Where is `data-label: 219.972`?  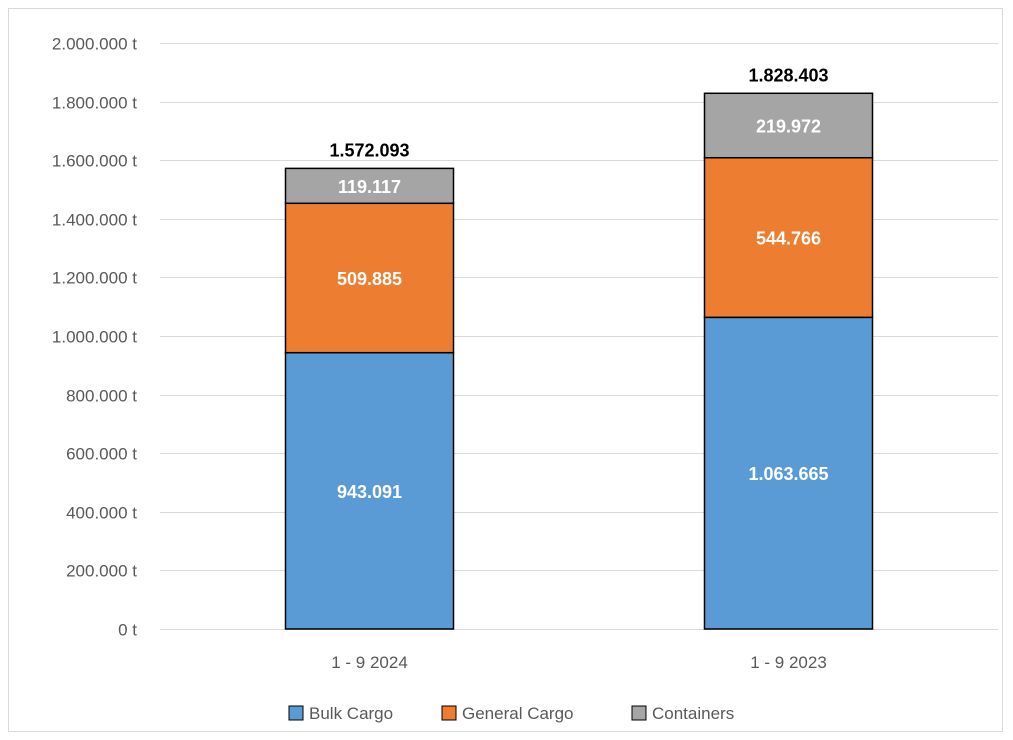
data-label: 219.972 is located at coordinates (788, 127).